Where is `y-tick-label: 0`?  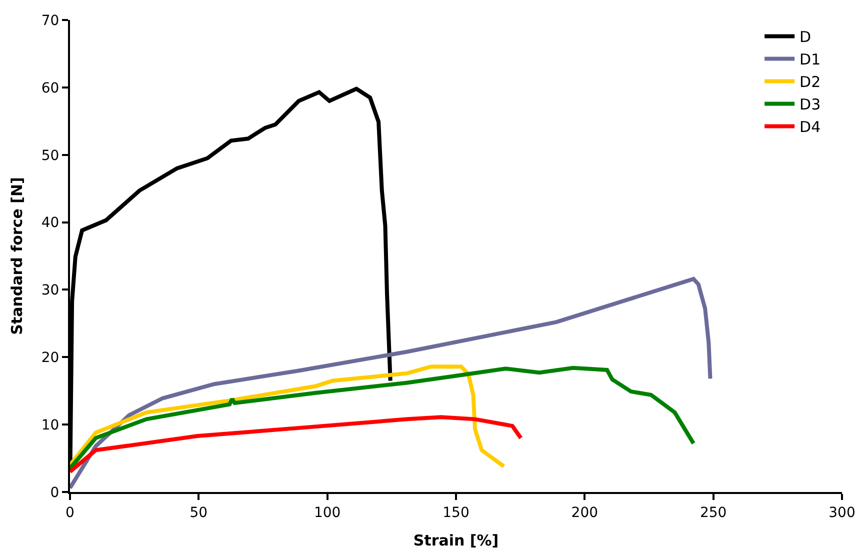
y-tick-label: 0 is located at coordinates (55, 492).